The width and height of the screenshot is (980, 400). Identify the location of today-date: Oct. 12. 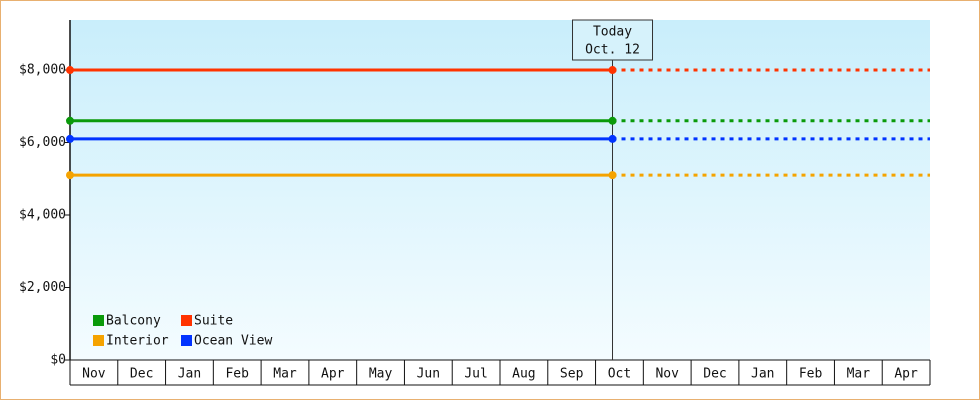
(612, 50).